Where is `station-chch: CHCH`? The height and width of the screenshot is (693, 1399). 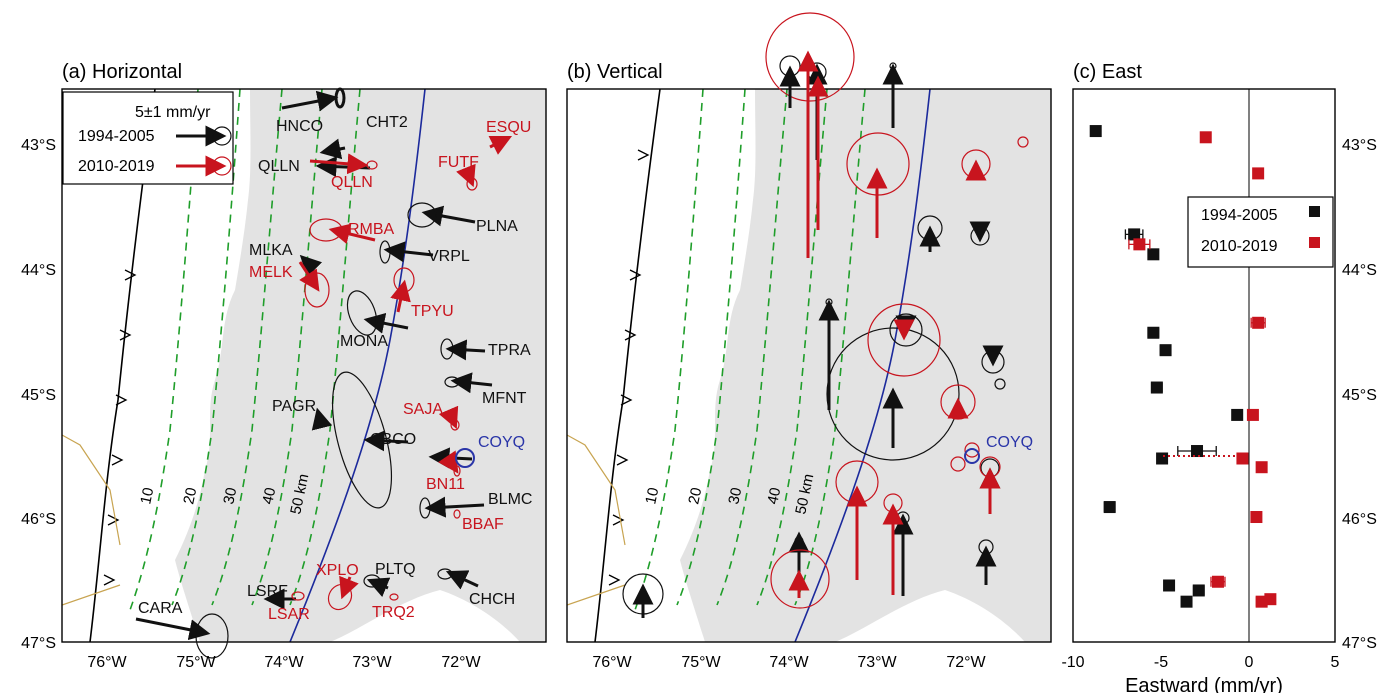 station-chch: CHCH is located at coordinates (492, 599).